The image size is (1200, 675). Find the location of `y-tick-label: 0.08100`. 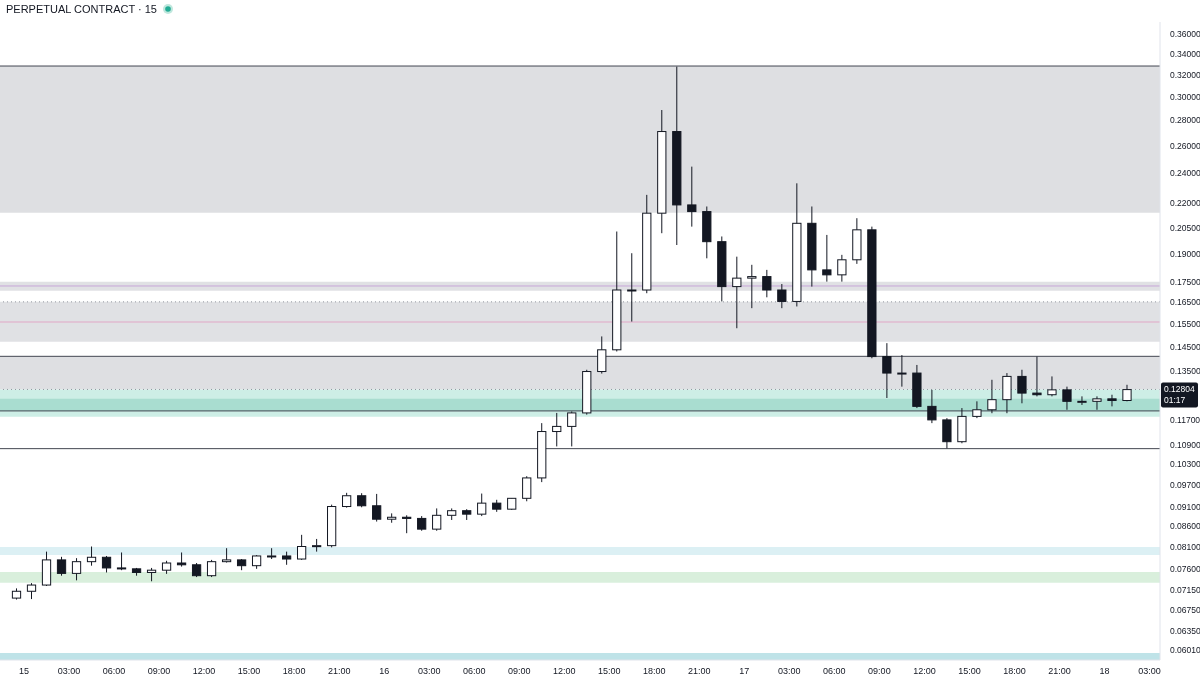

y-tick-label: 0.08100 is located at coordinates (1185, 546).